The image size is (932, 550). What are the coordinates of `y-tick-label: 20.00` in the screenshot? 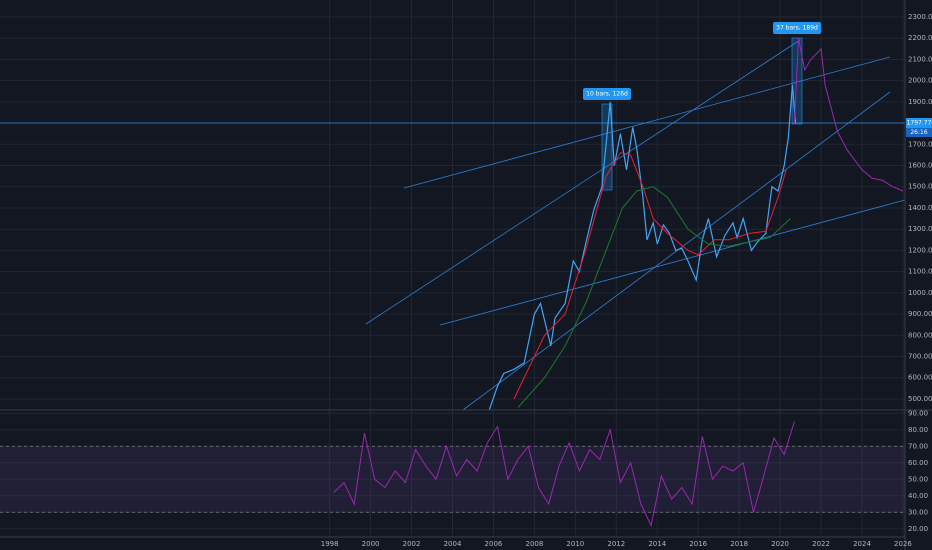 It's located at (918, 529).